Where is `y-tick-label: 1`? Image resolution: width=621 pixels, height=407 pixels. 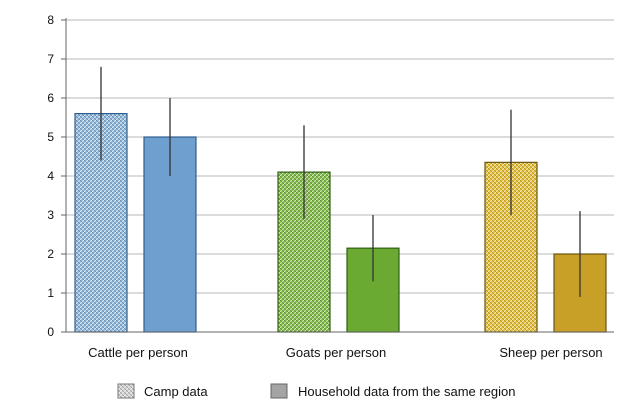 y-tick-label: 1 is located at coordinates (50, 293).